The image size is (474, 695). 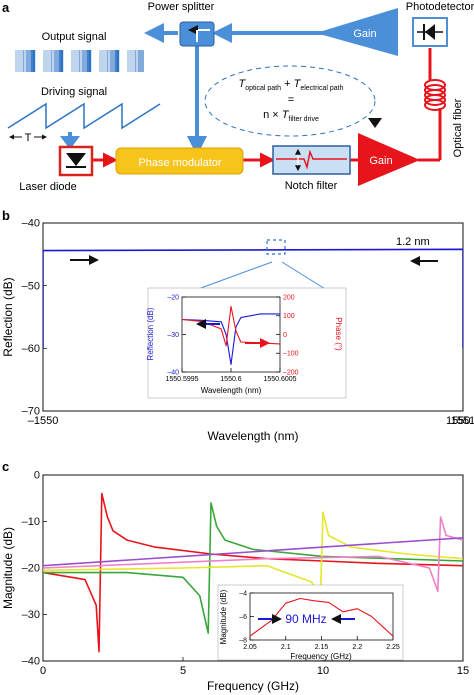 What do you see at coordinates (183, 671) in the screenshot?
I see `x-tick-label: 5` at bounding box center [183, 671].